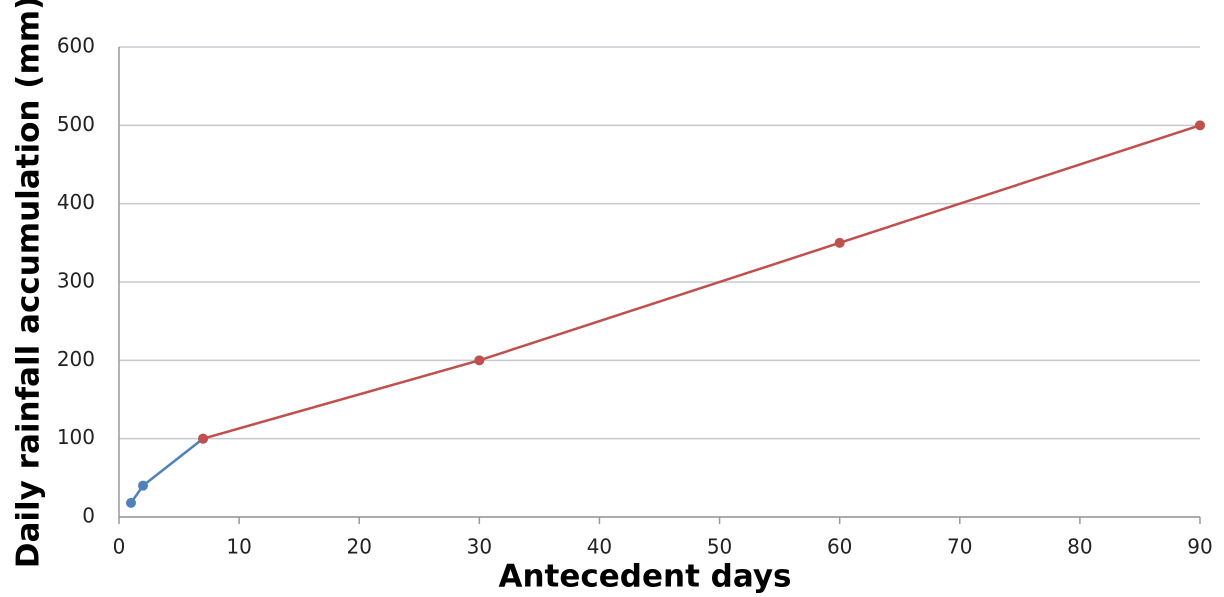 The height and width of the screenshot is (597, 1224). What do you see at coordinates (719, 547) in the screenshot?
I see `x-tick-label: 50` at bounding box center [719, 547].